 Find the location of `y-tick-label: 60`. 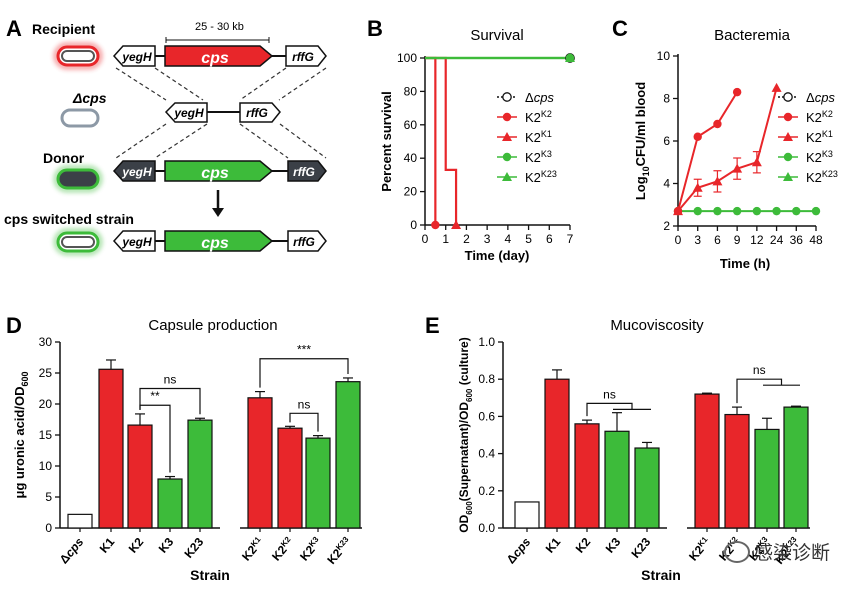

y-tick-label: 60 is located at coordinates (411, 125).